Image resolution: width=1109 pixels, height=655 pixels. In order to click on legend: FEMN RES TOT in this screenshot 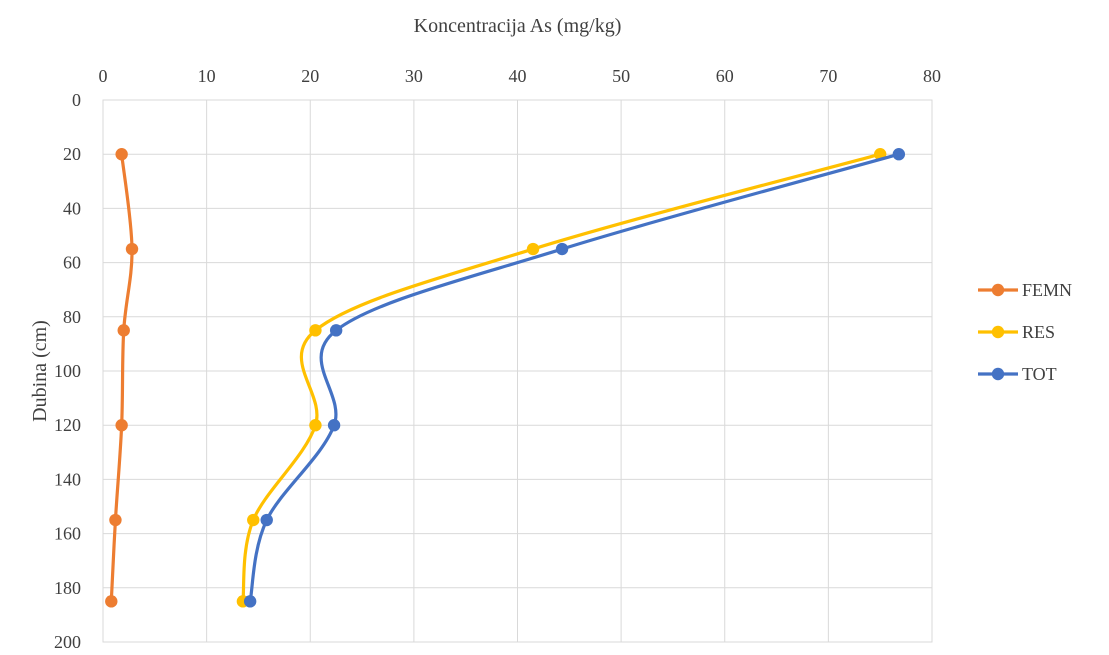, I will do `click(1025, 332)`.